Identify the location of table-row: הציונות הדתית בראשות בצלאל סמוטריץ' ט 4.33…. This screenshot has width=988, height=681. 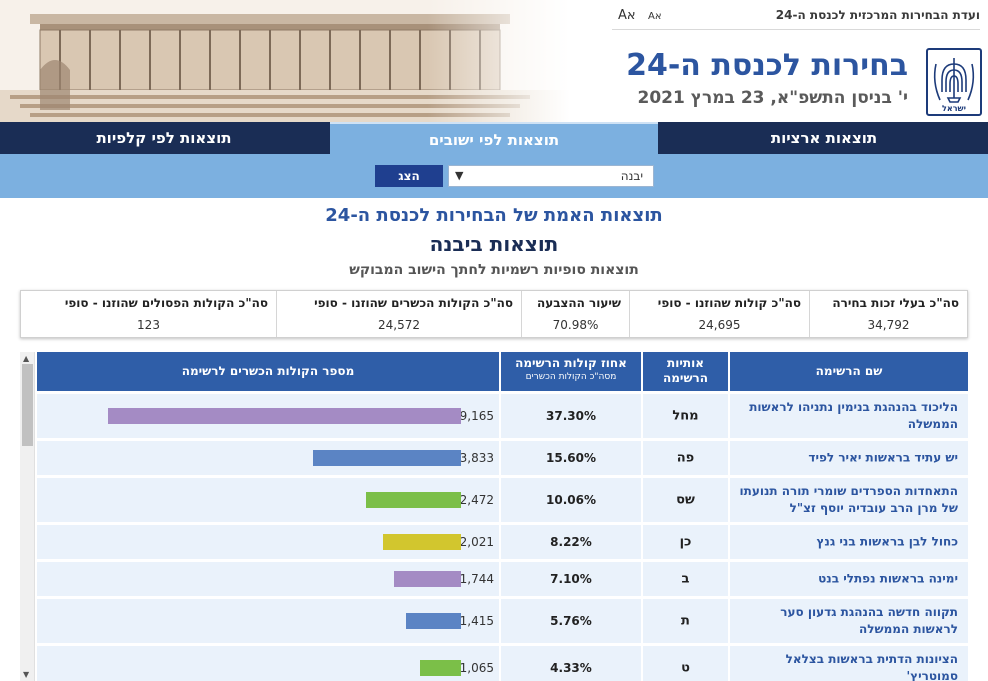
(502, 663).